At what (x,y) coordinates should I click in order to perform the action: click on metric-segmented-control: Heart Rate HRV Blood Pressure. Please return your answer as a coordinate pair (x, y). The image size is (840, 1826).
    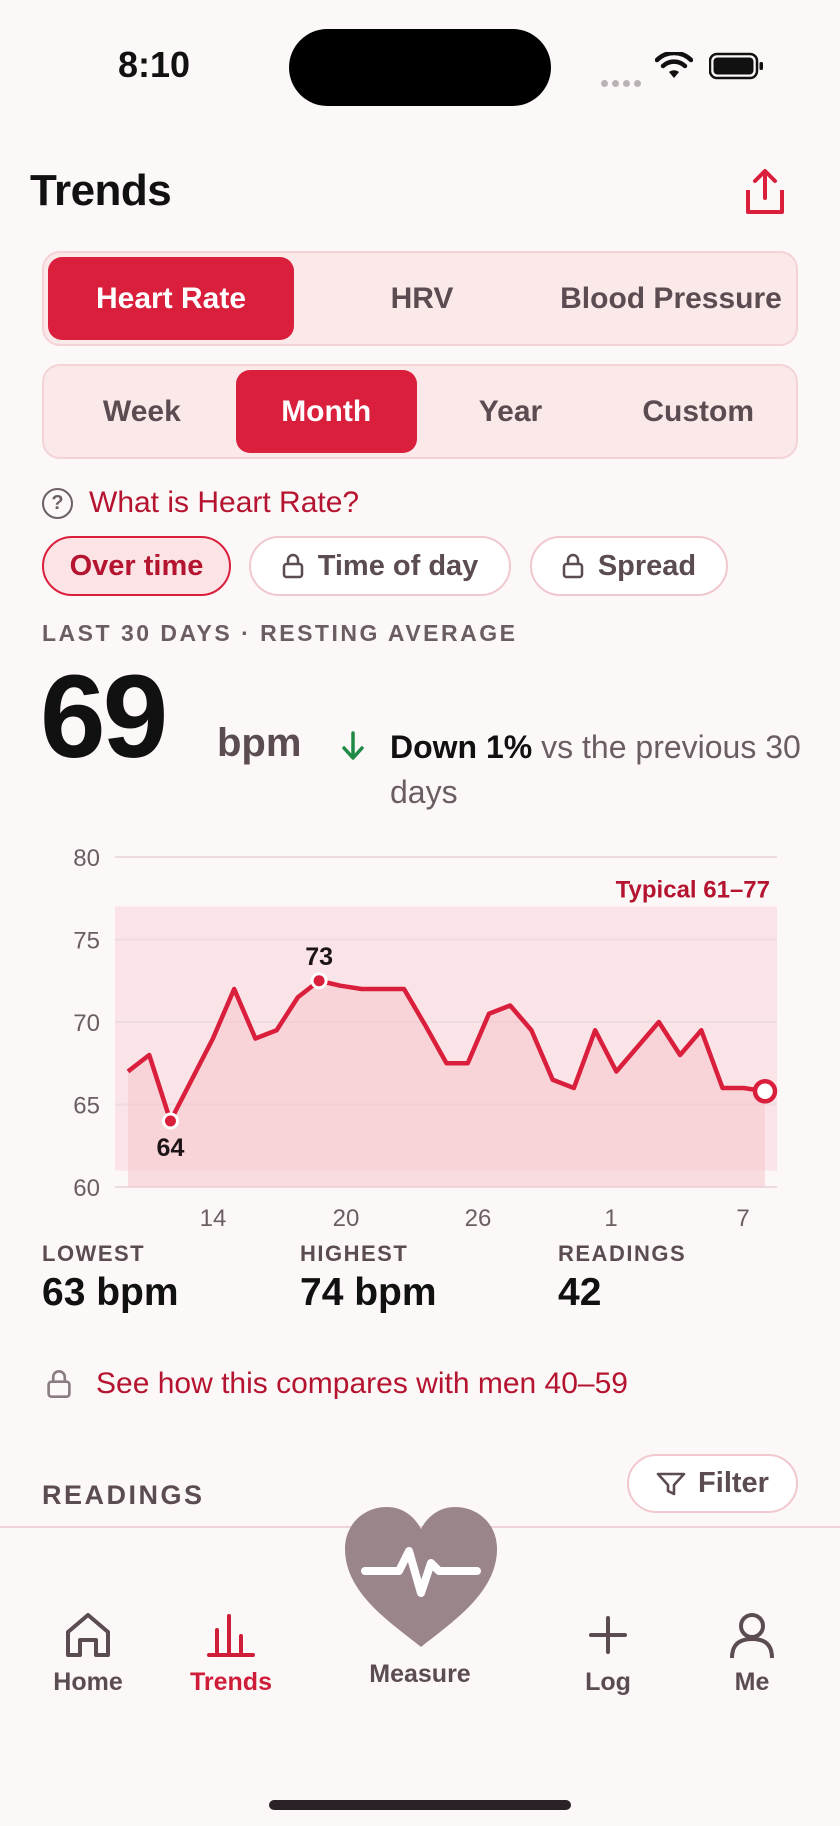
    Looking at the image, I should click on (420, 298).